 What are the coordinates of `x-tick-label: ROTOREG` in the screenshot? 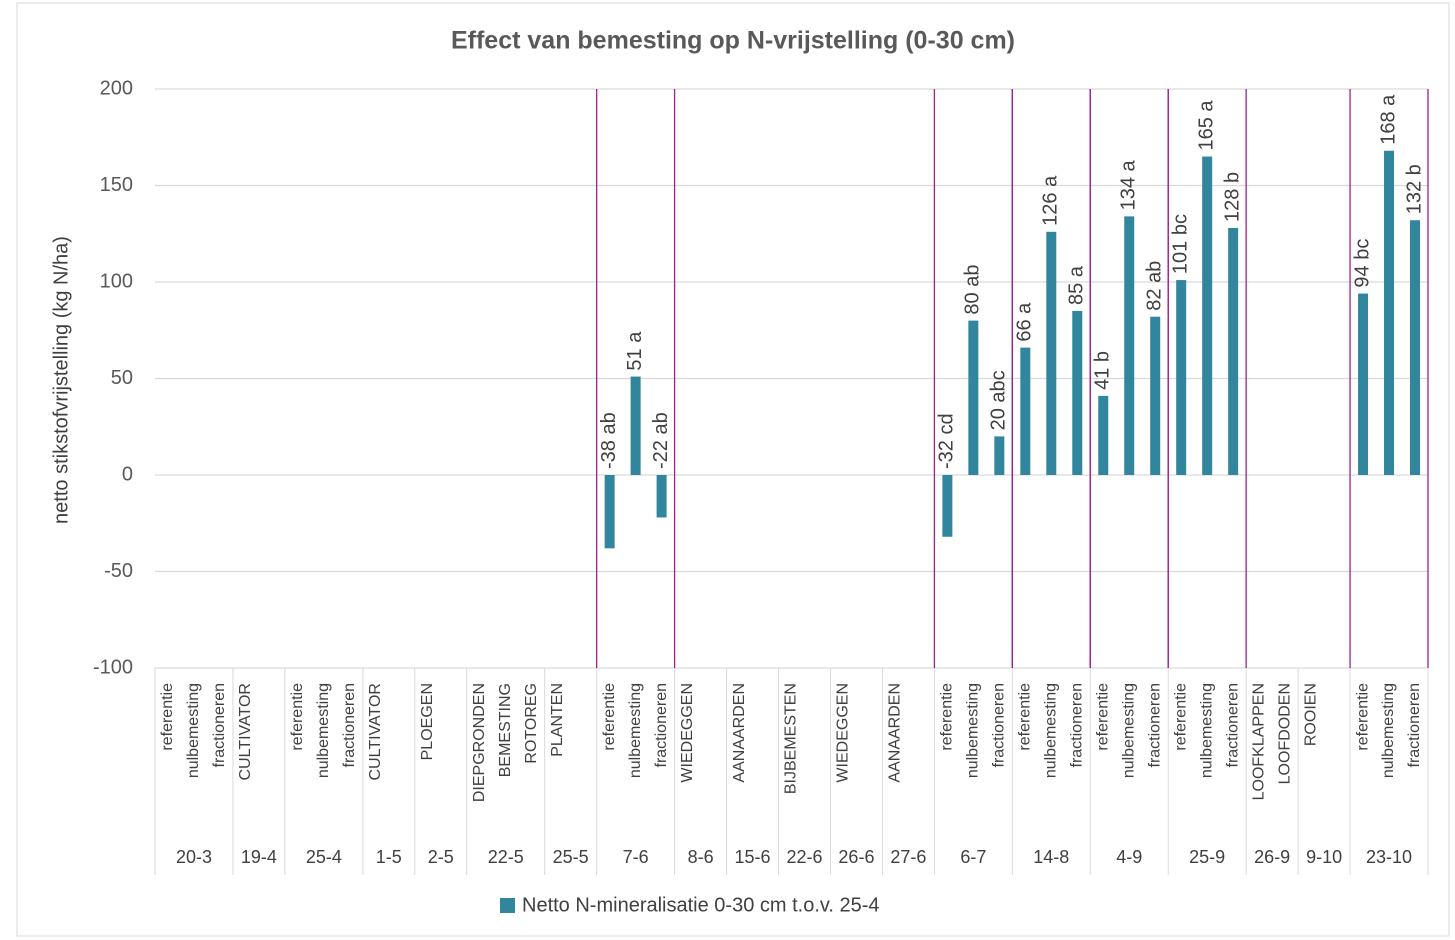 It's located at (531, 723).